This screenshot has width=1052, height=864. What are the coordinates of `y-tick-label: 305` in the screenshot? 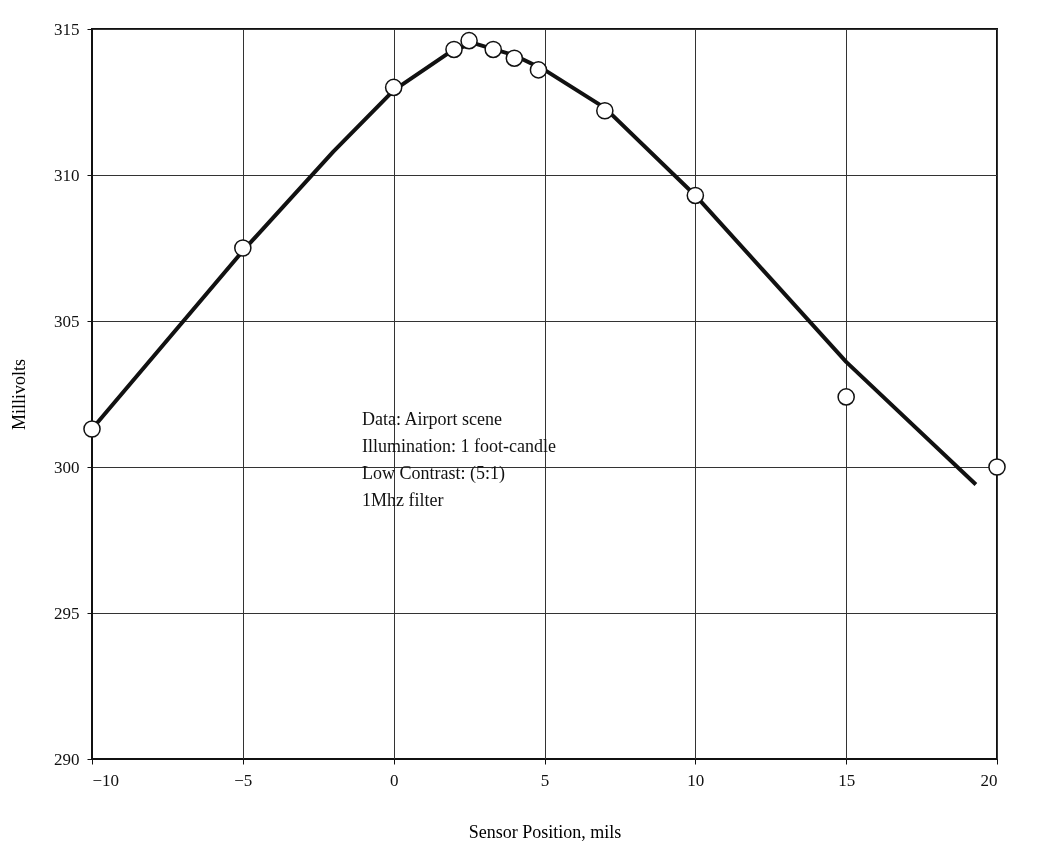 It's located at (67, 321).